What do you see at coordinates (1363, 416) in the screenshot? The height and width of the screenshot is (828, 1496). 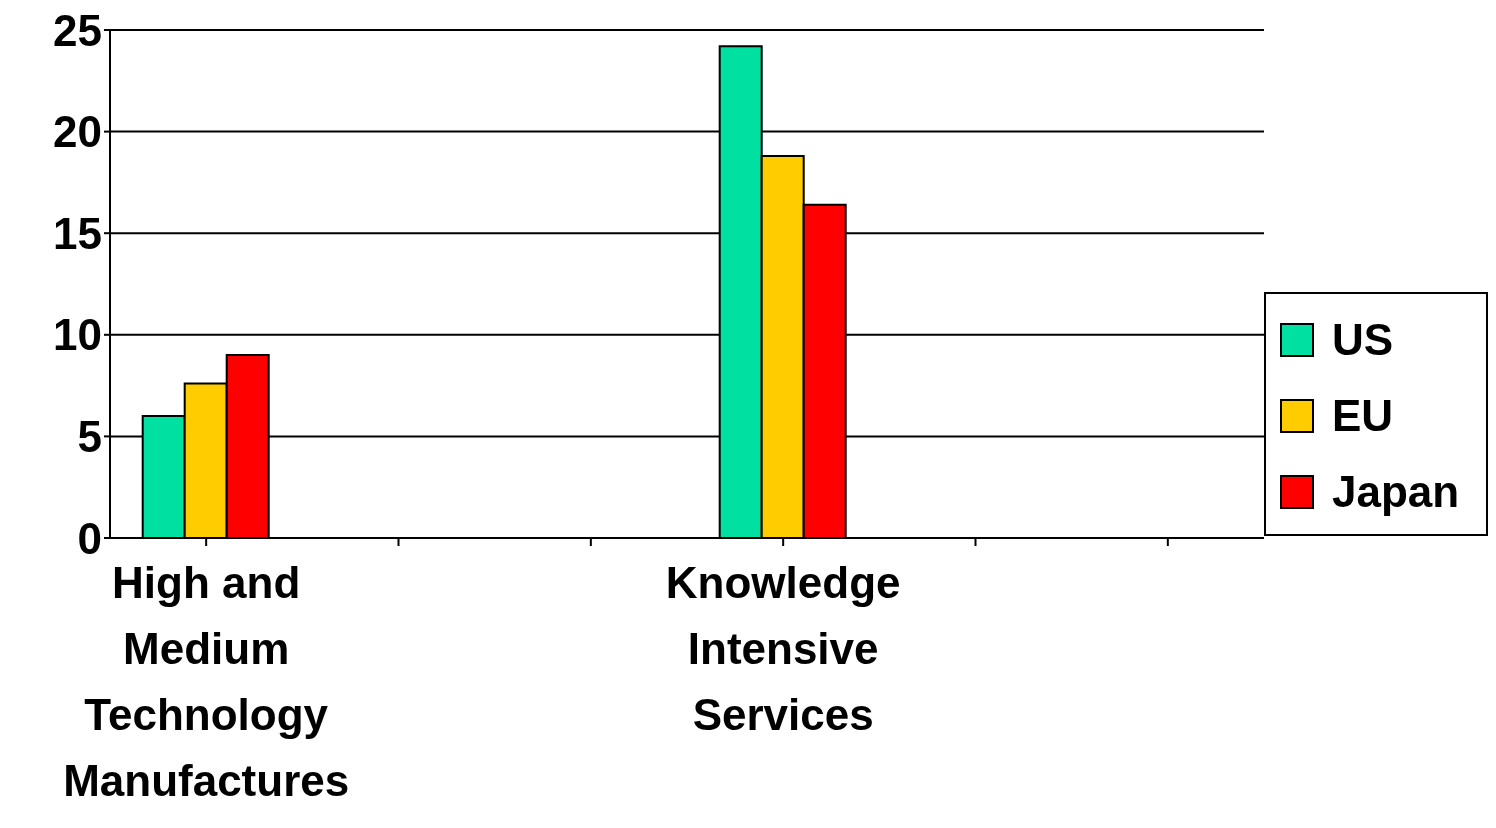 I see `legend-label: EU` at bounding box center [1363, 416].